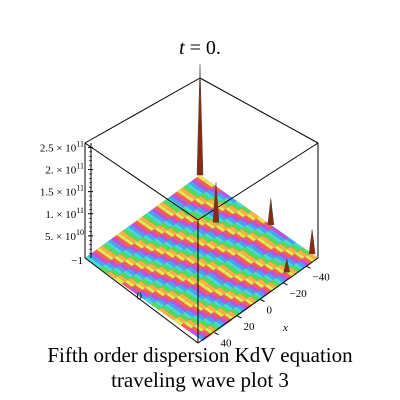 The width and height of the screenshot is (400, 400). I want to click on y-tick-label: −1, so click(77, 261).